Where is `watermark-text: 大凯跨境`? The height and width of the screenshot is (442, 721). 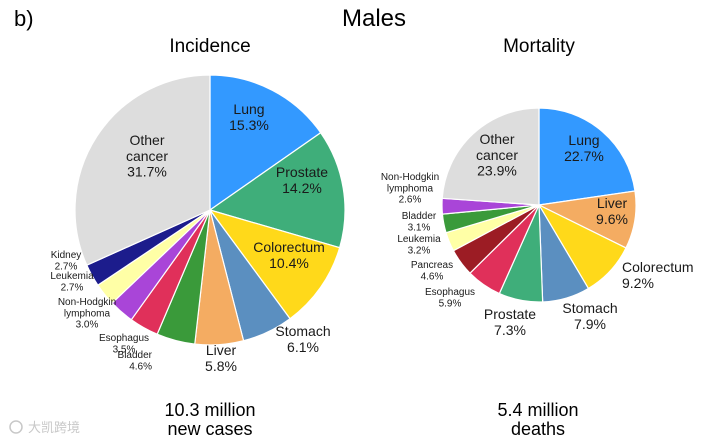
watermark-text: 大凯跨境 is located at coordinates (54, 427).